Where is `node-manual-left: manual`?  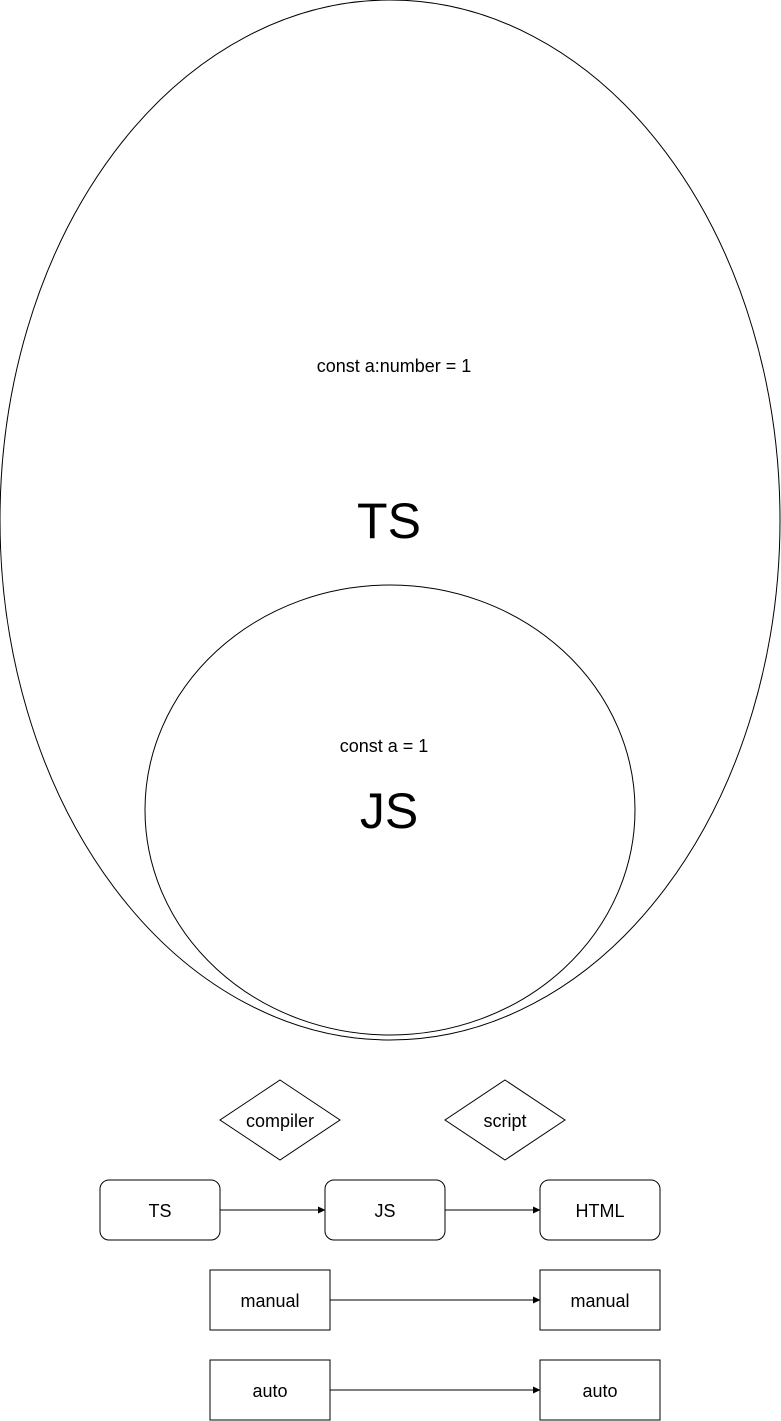 node-manual-left: manual is located at coordinates (270, 1300).